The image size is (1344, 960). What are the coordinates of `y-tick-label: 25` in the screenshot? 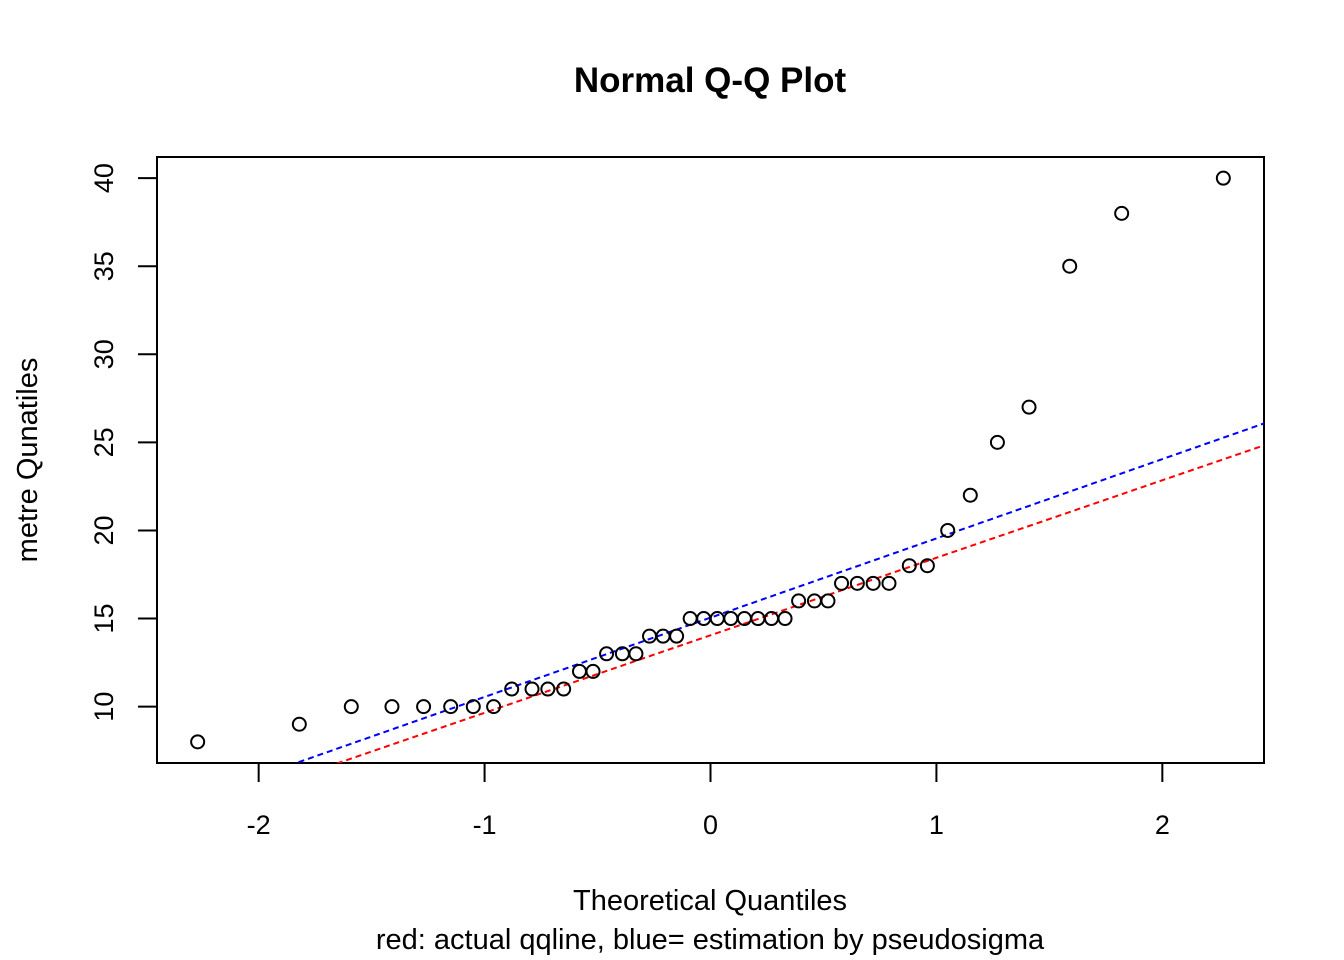 It's located at (104, 442).